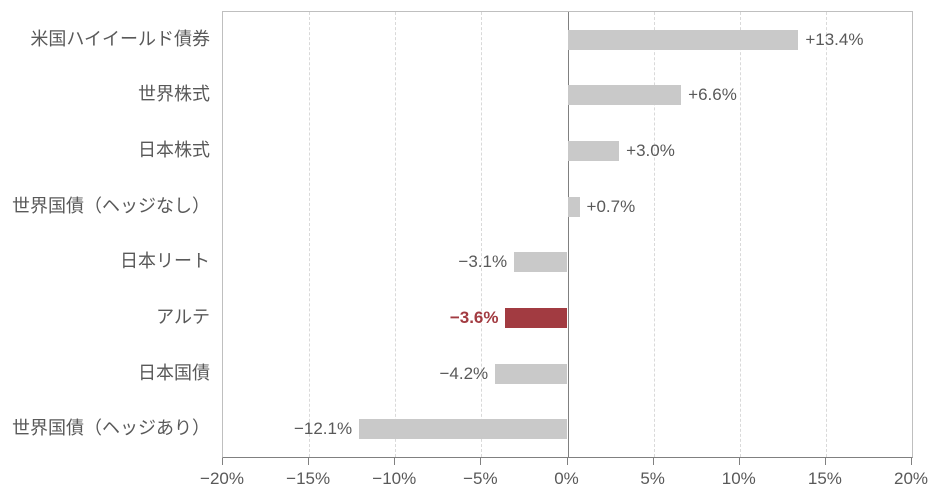 The image size is (946, 501). Describe the element at coordinates (536, 317) in the screenshot. I see `highlight-bar` at that location.